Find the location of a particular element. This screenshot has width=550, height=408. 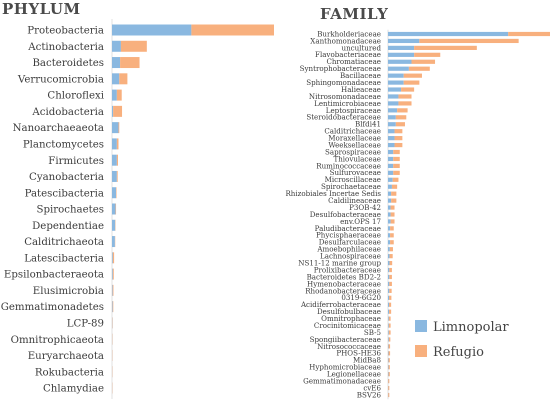

family-bar-refugio-0319-6g20 is located at coordinates (390, 298).